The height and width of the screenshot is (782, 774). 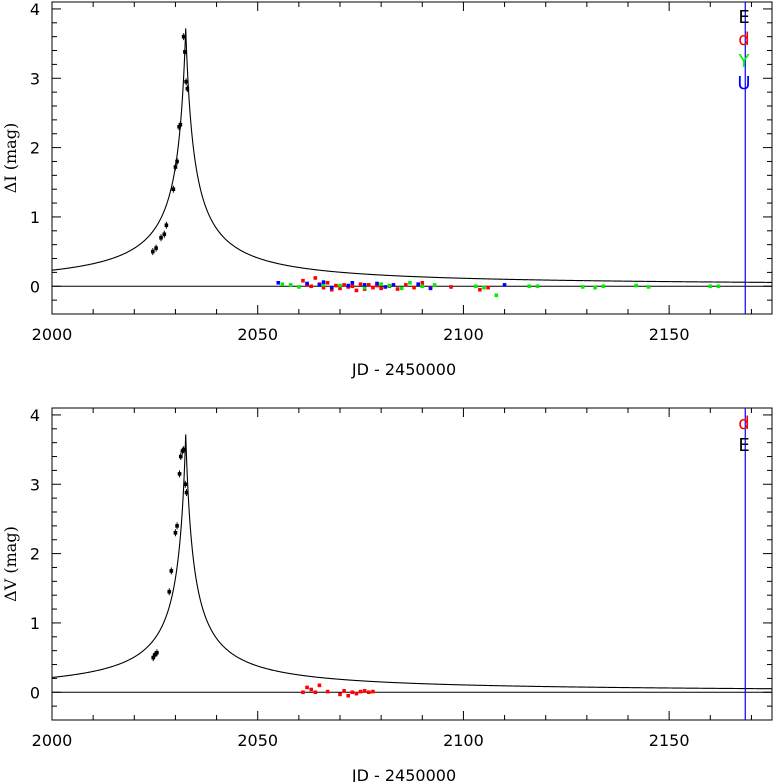 I want to click on x-axis-title: JD - 2450000, so click(x=403, y=774).